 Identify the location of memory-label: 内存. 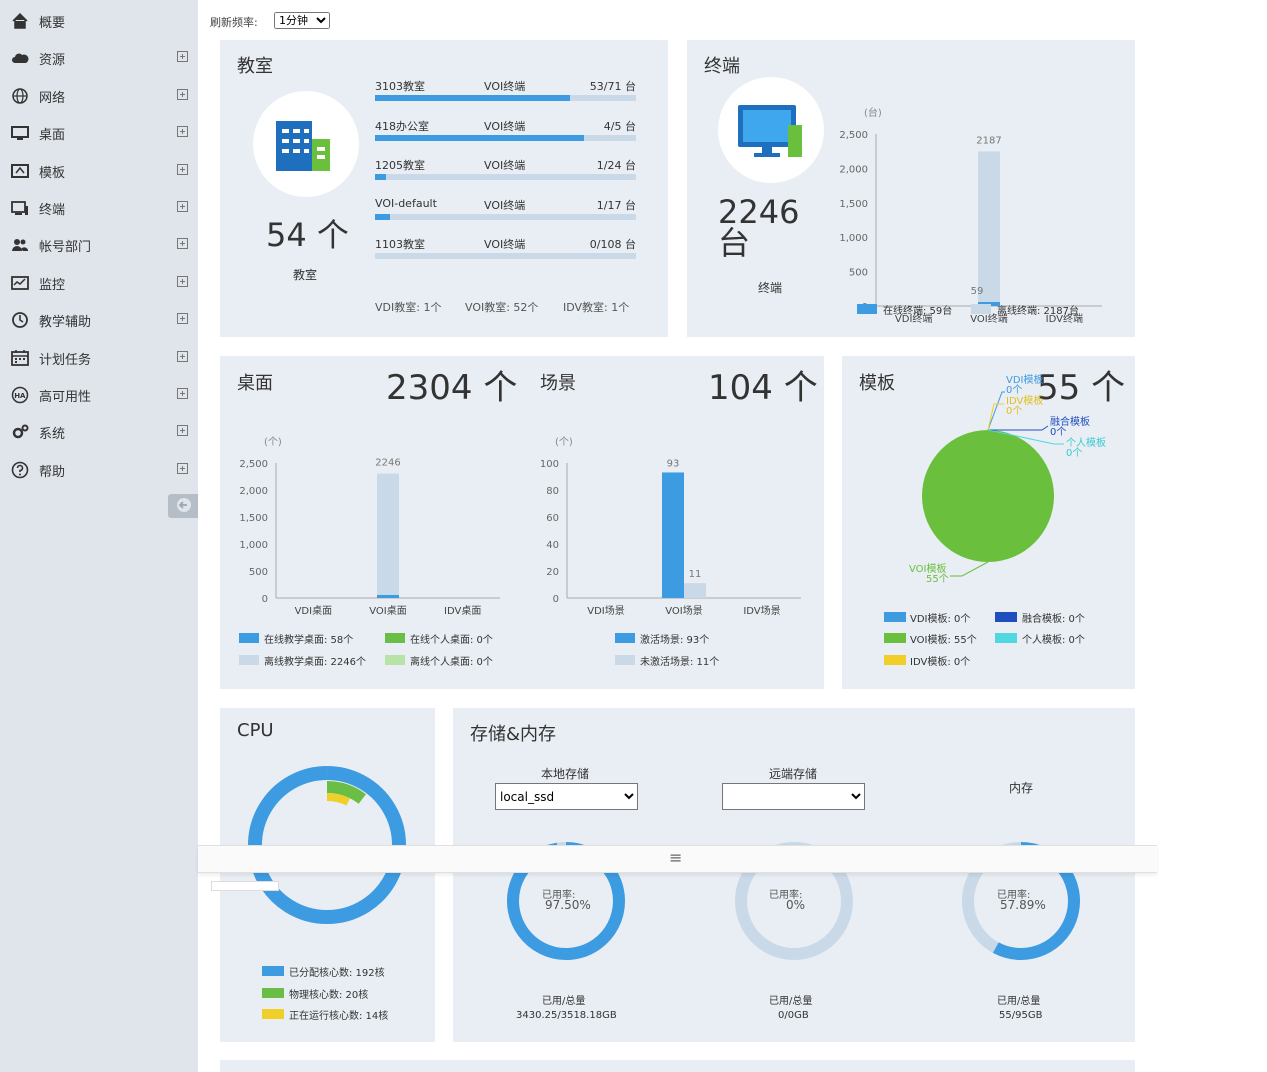
(1021, 788).